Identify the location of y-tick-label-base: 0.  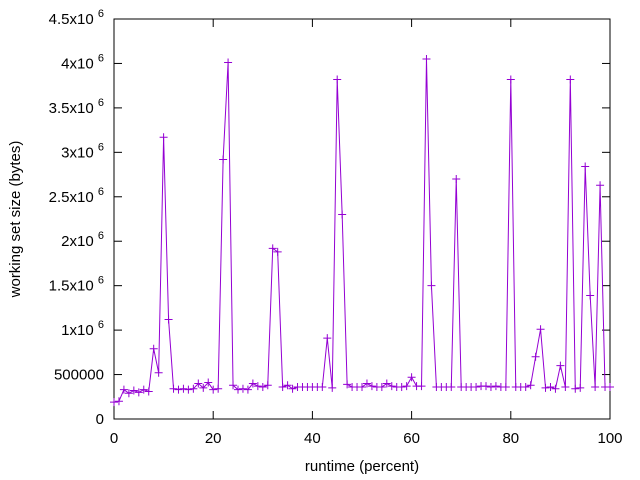
(100, 419).